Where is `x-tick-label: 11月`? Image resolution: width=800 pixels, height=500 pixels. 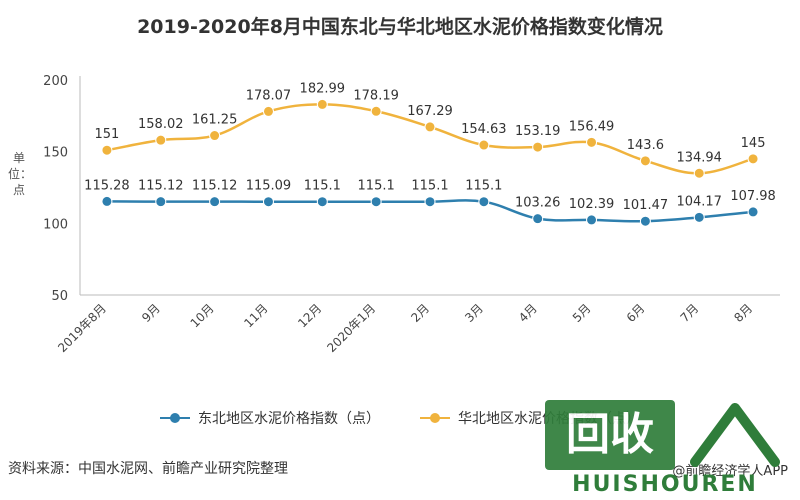
x-tick-label: 11月 is located at coordinates (255, 315).